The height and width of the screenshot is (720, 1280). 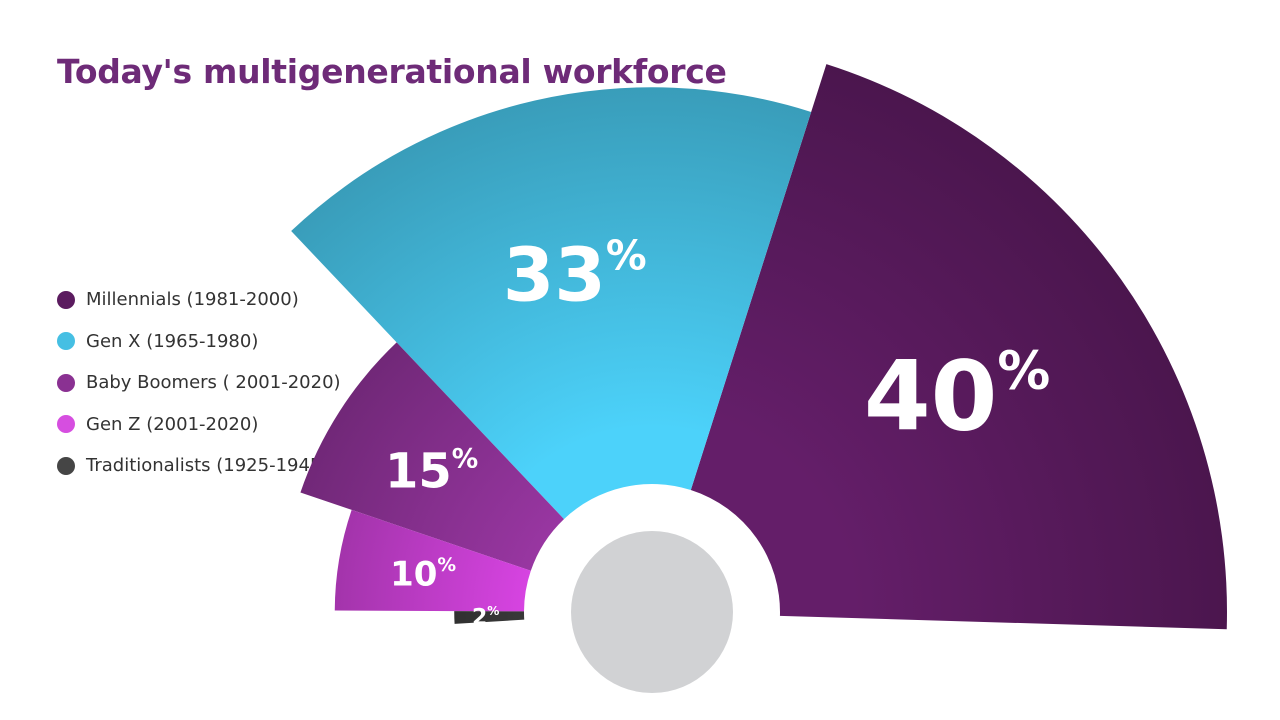 I want to click on value-number-gen-x: 33, so click(x=554, y=275).